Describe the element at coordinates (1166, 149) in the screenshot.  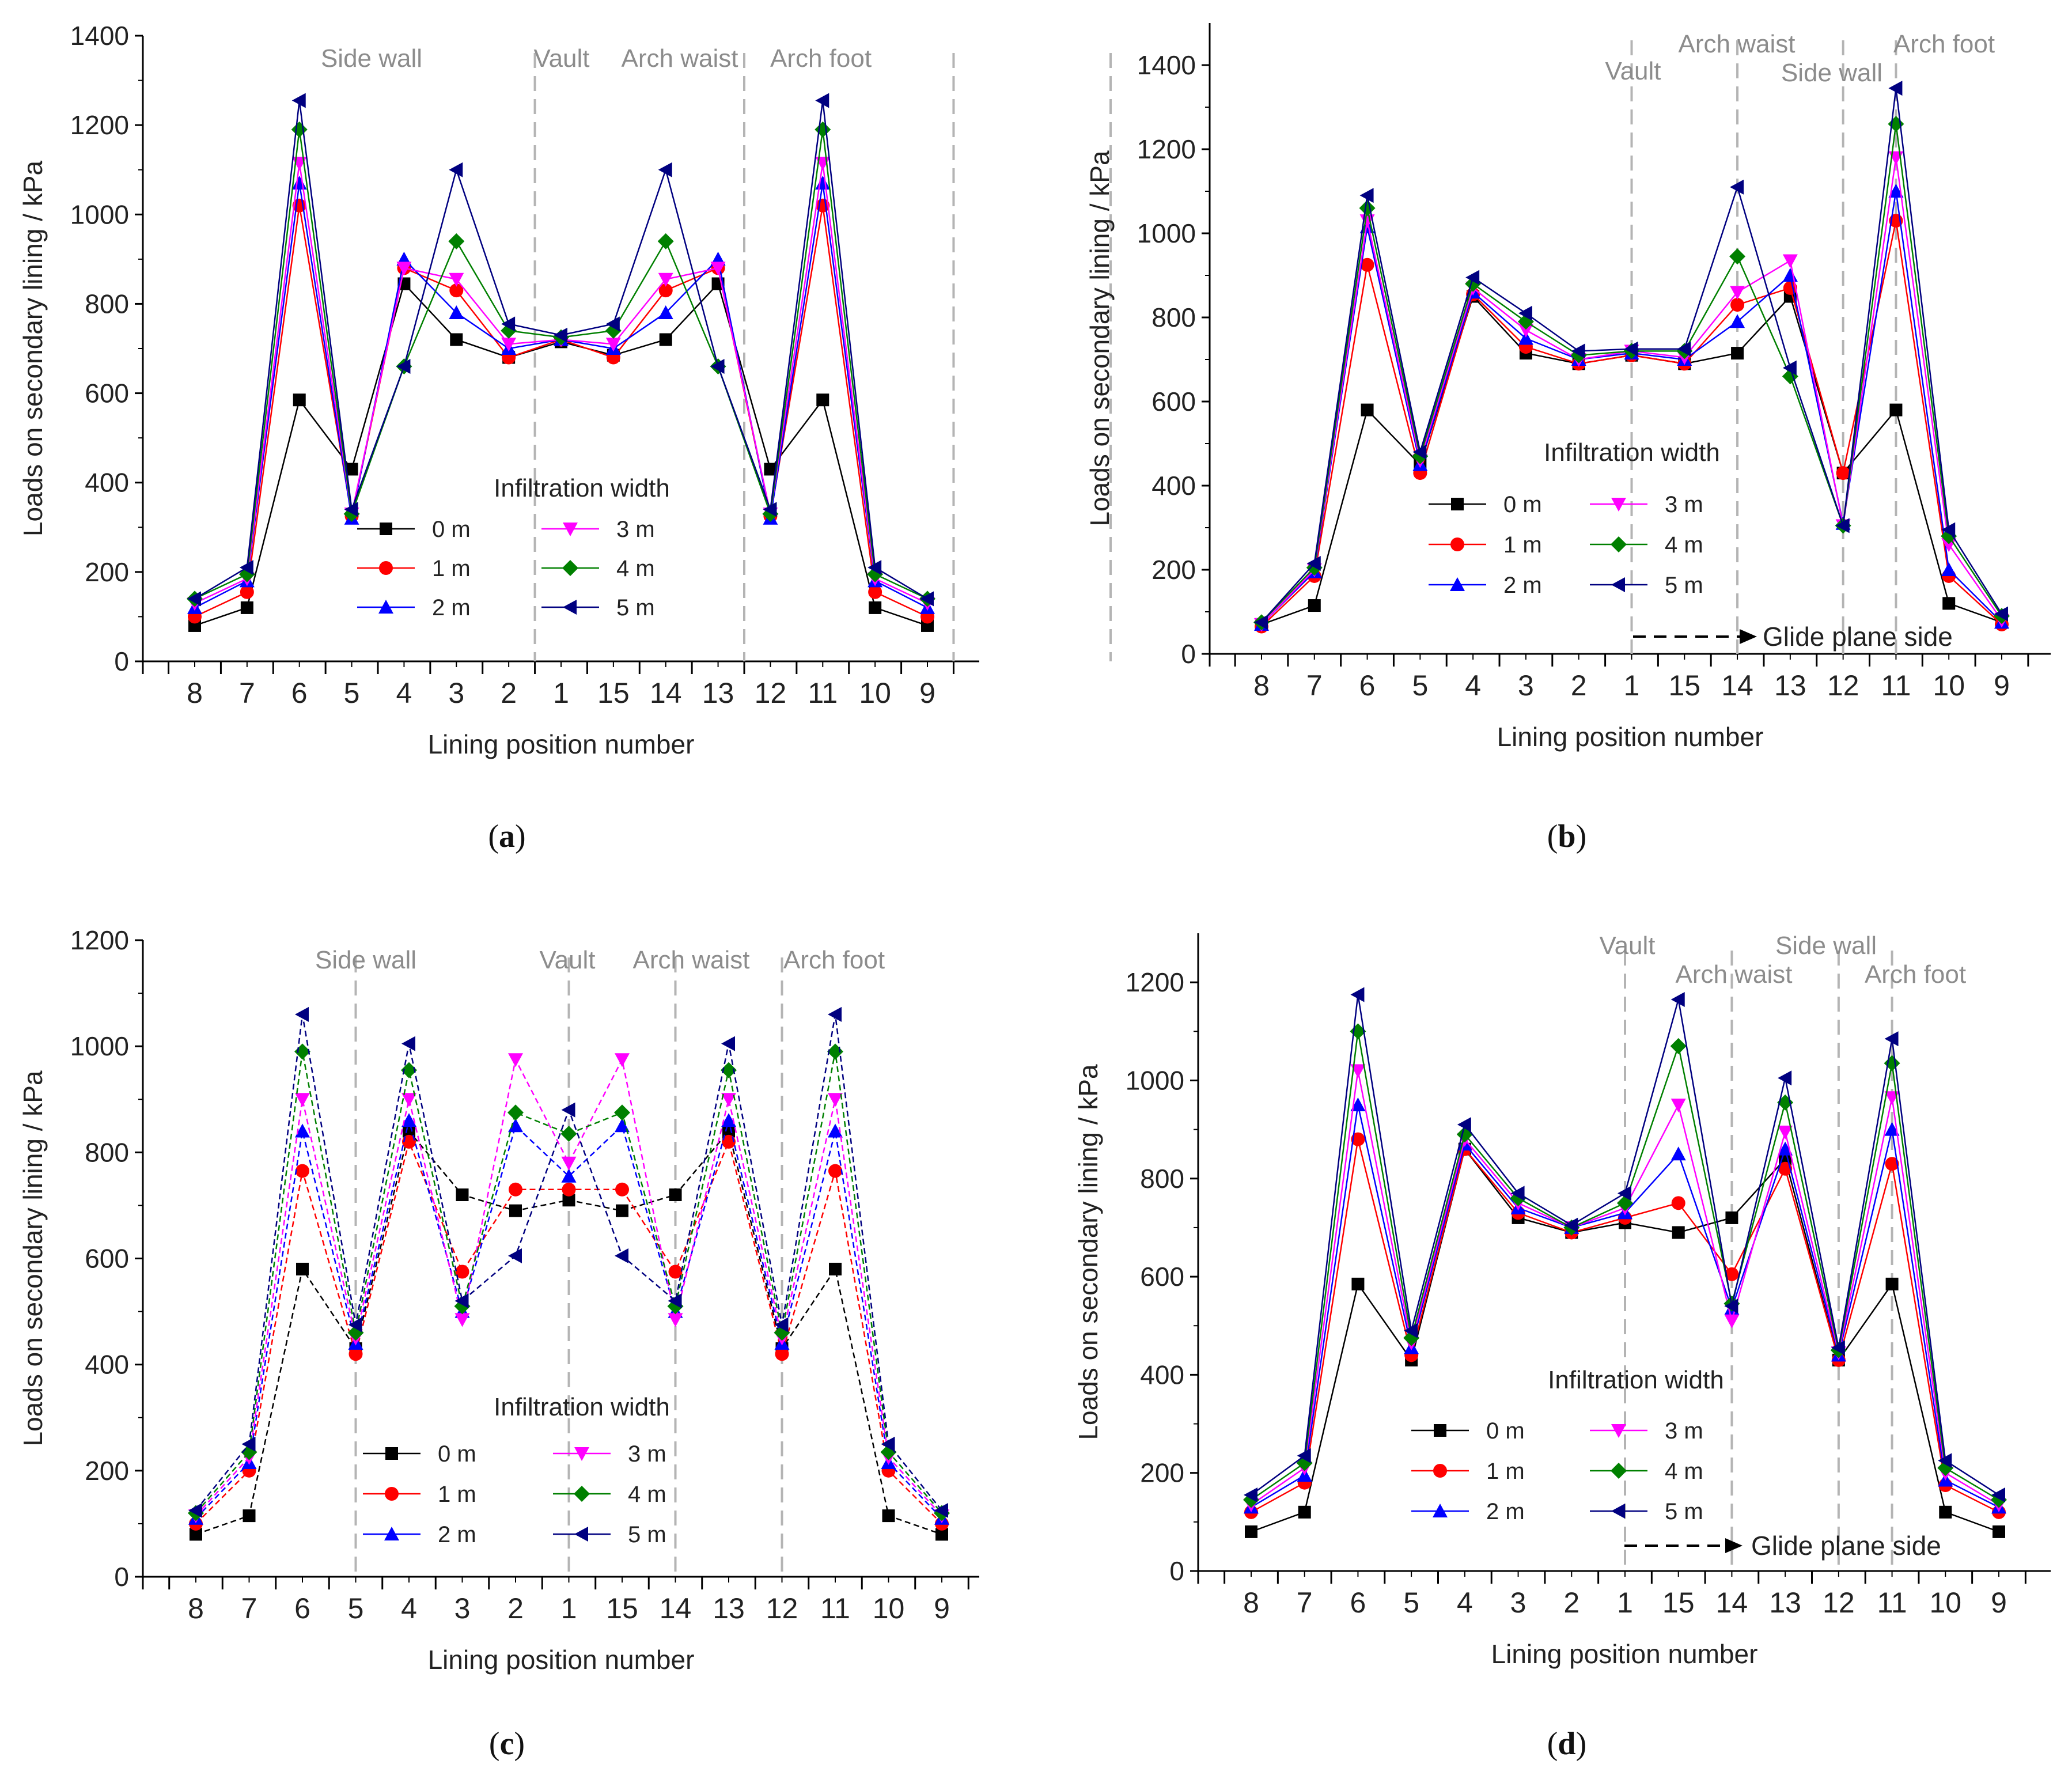
I see `y-tick-label: 1200` at that location.